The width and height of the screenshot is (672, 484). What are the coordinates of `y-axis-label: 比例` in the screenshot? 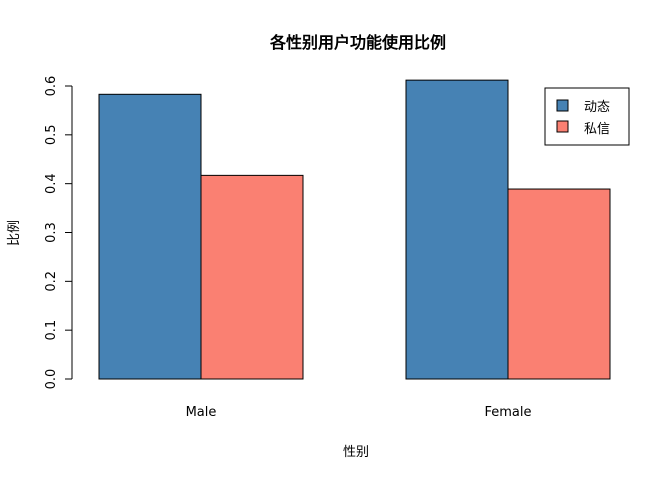 It's located at (14, 233).